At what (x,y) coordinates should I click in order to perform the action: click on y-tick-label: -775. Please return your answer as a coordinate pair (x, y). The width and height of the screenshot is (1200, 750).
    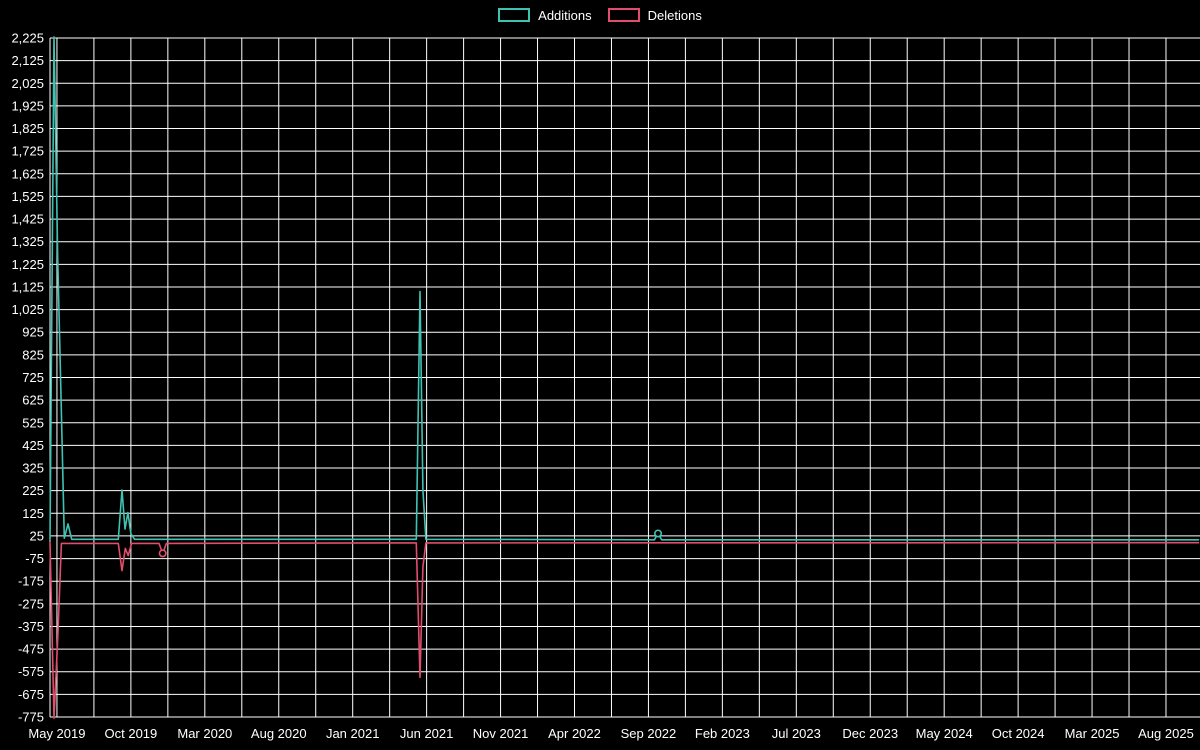
    Looking at the image, I should click on (31, 717).